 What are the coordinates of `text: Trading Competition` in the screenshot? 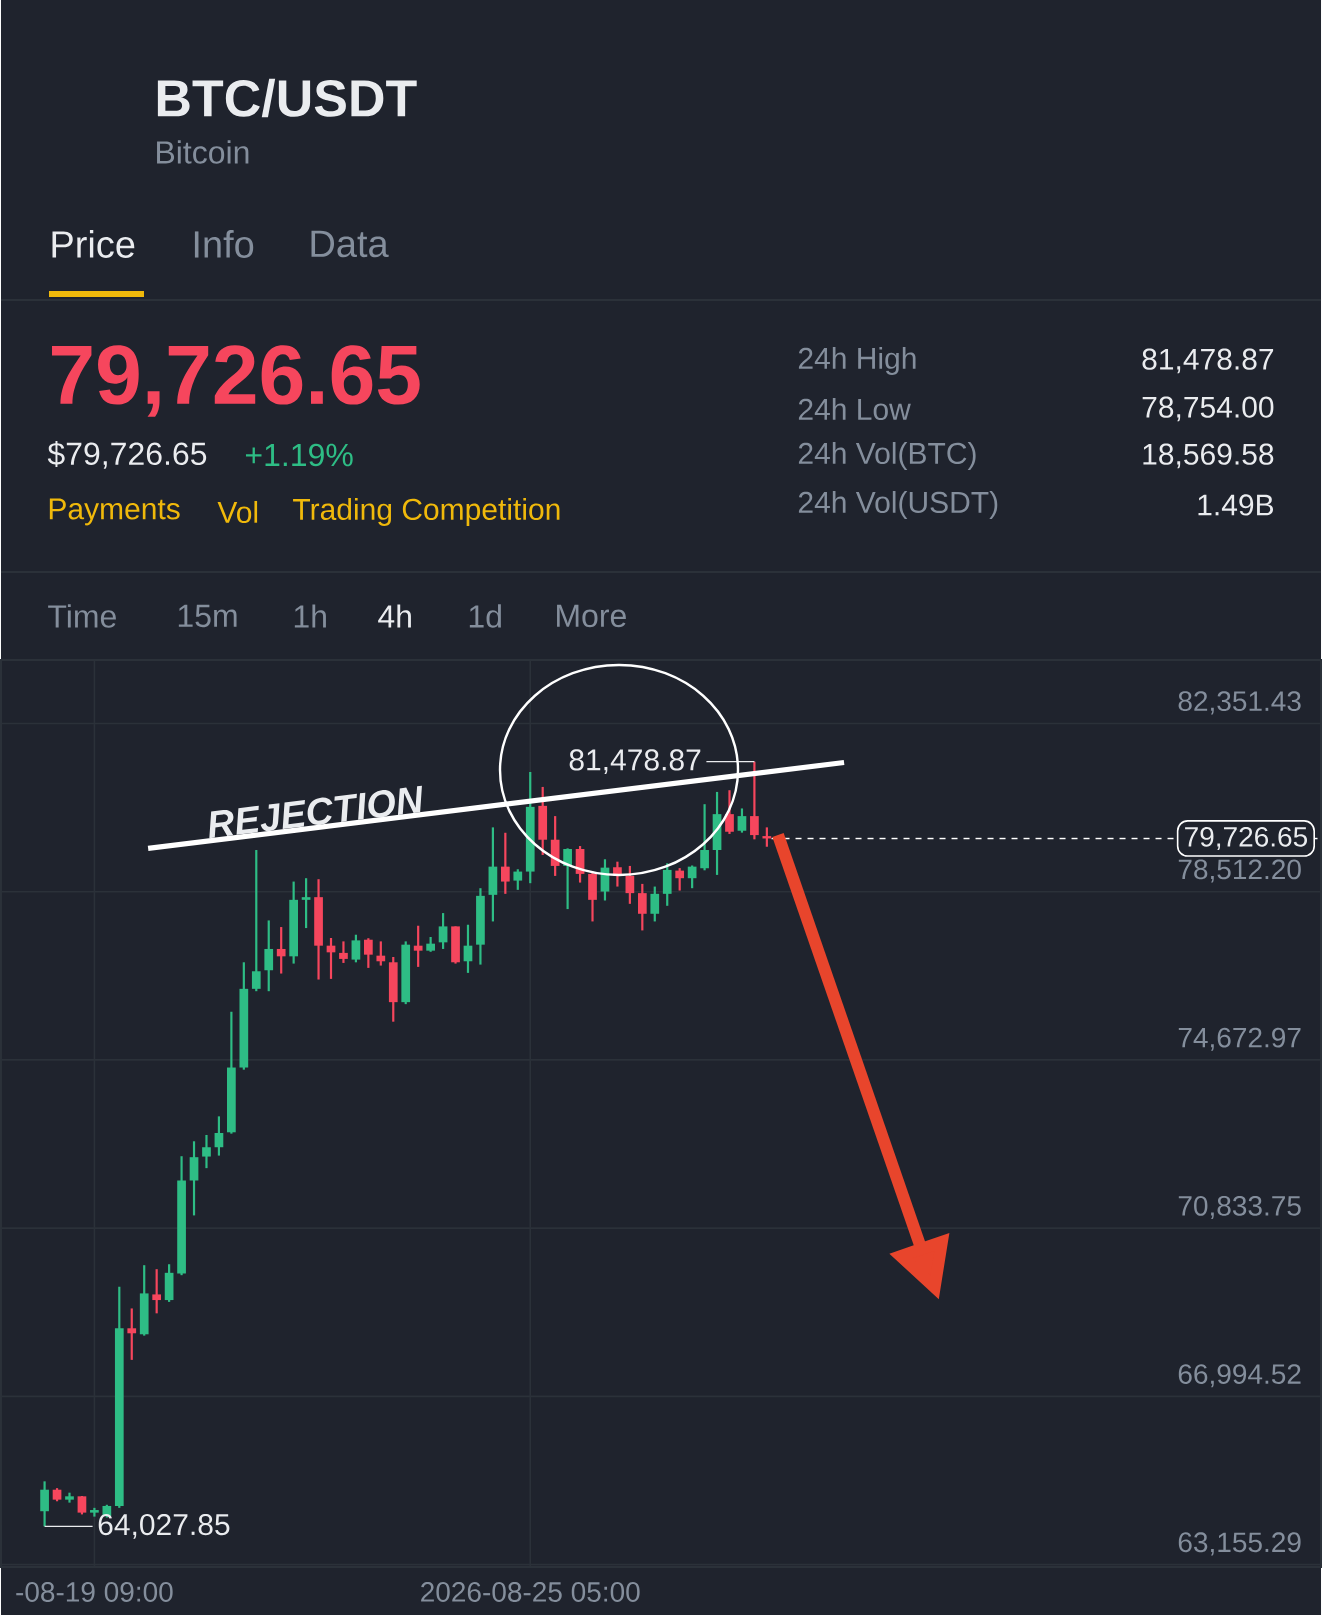 It's located at (426, 512).